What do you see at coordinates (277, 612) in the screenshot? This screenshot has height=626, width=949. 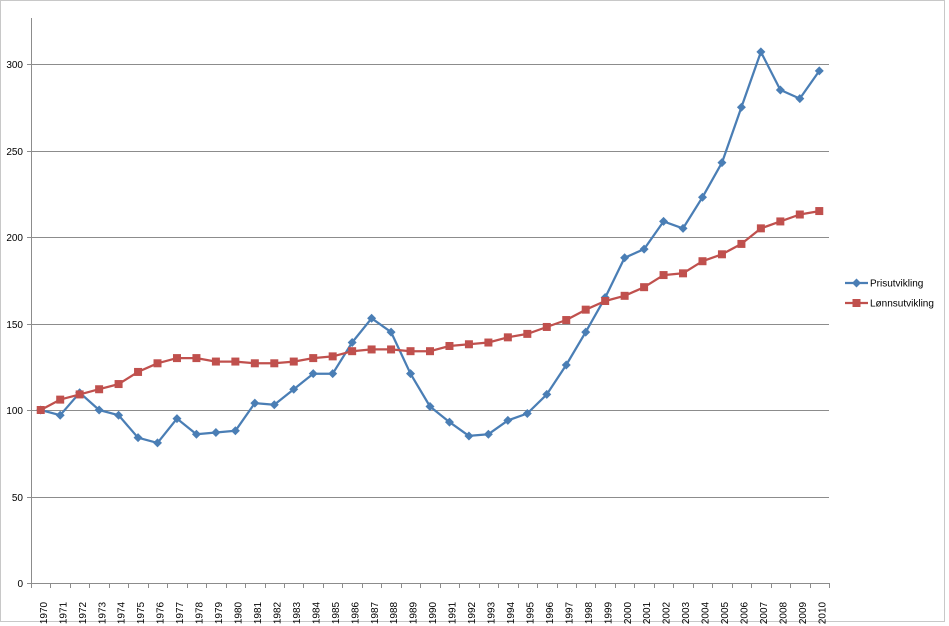 I see `x-tick-label: 1982` at bounding box center [277, 612].